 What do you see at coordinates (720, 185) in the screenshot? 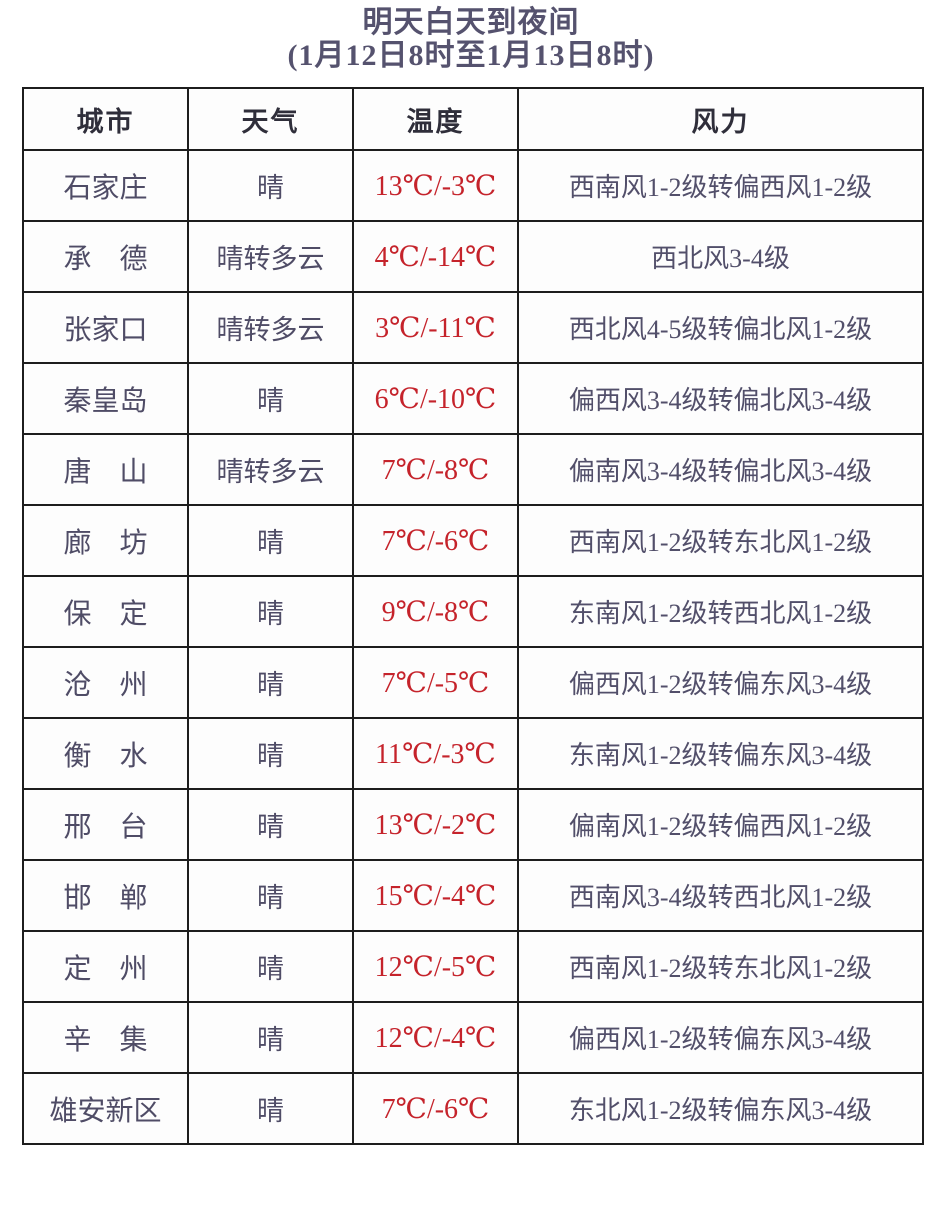
I see `wind-cell: 西南风1-2级转偏西风1-2级` at bounding box center [720, 185].